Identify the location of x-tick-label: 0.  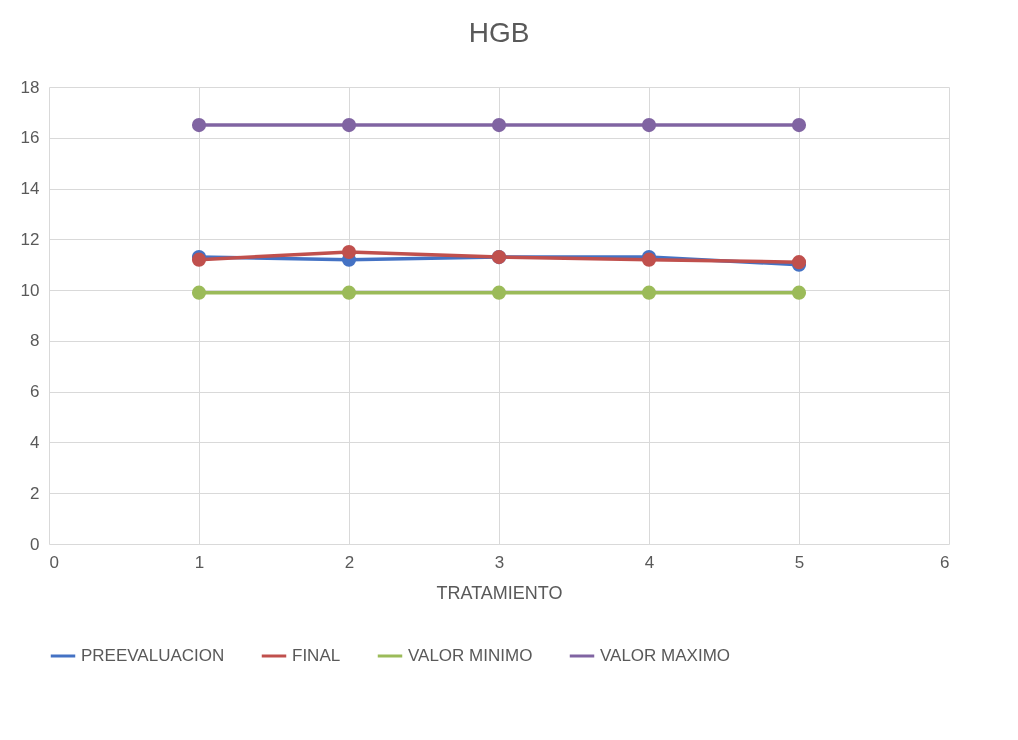
(54, 562).